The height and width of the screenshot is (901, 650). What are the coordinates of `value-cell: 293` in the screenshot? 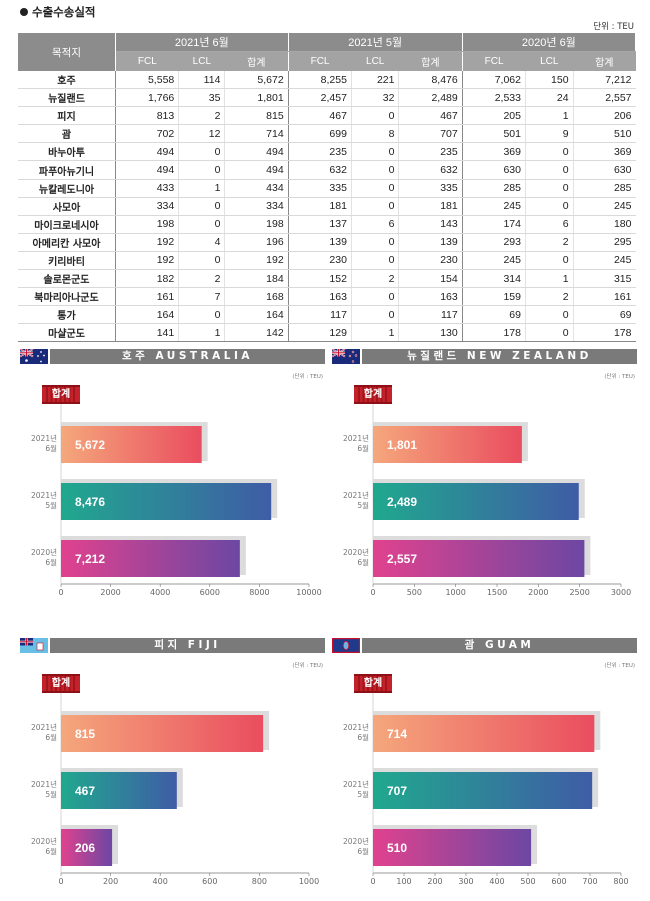 It's located at (493, 242).